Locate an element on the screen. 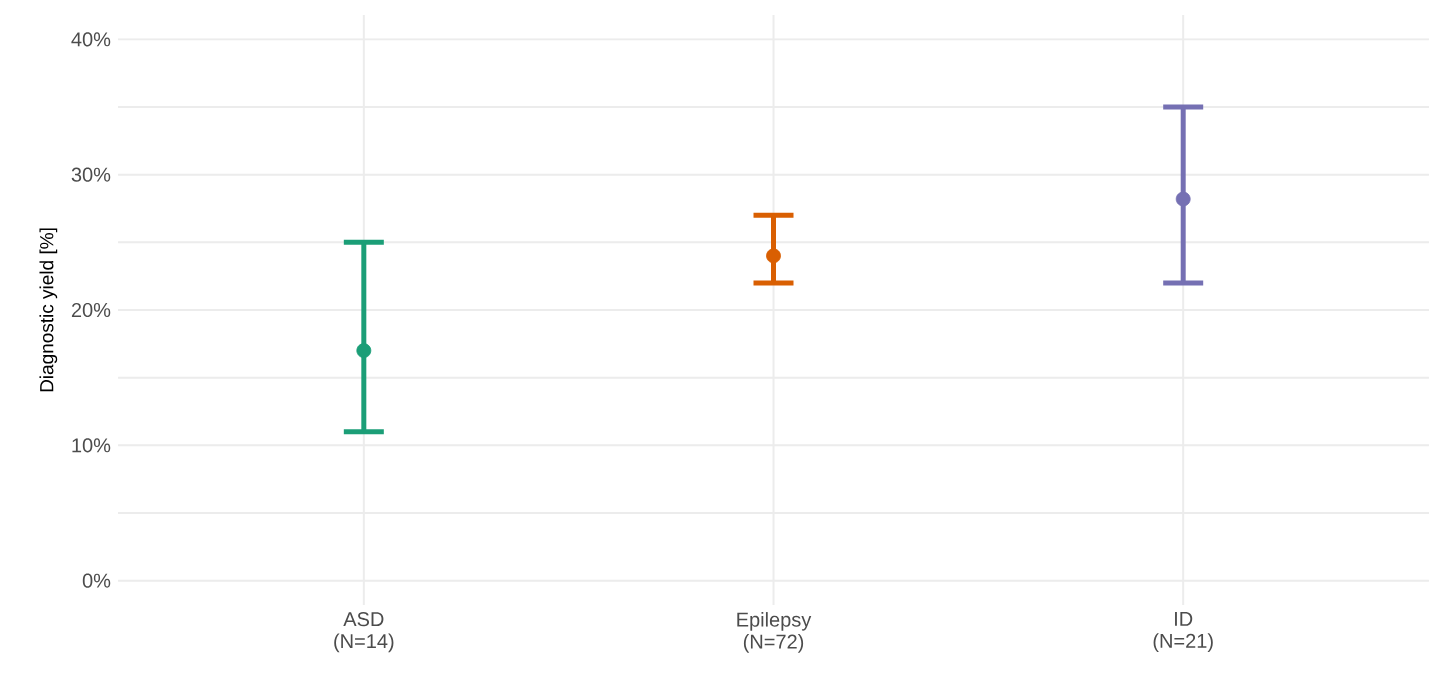  y-tick-label: 30% is located at coordinates (91, 174).